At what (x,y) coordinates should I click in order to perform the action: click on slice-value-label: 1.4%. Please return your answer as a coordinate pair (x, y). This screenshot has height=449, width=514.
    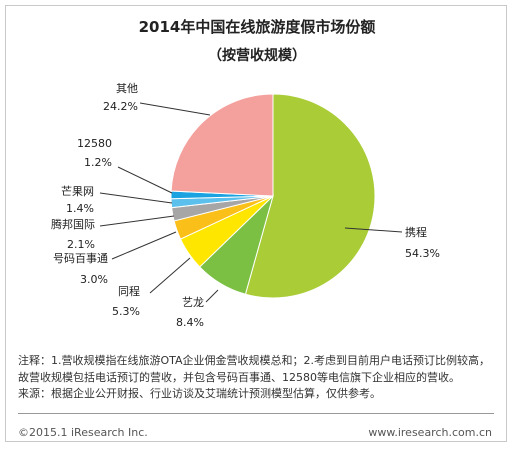
    Looking at the image, I should click on (80, 208).